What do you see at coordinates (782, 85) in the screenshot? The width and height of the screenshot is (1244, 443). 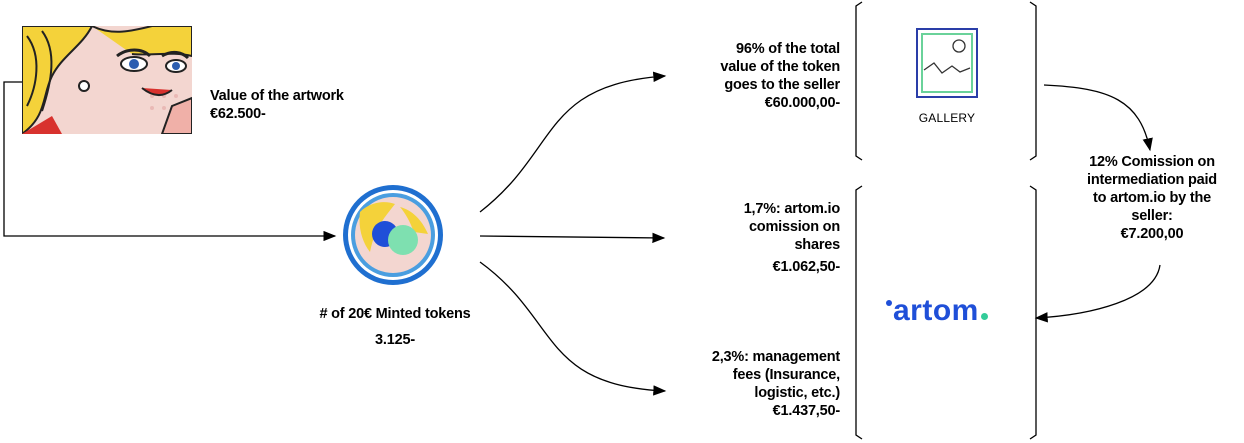 I see `seller-share-line-3: goes to the seller` at bounding box center [782, 85].